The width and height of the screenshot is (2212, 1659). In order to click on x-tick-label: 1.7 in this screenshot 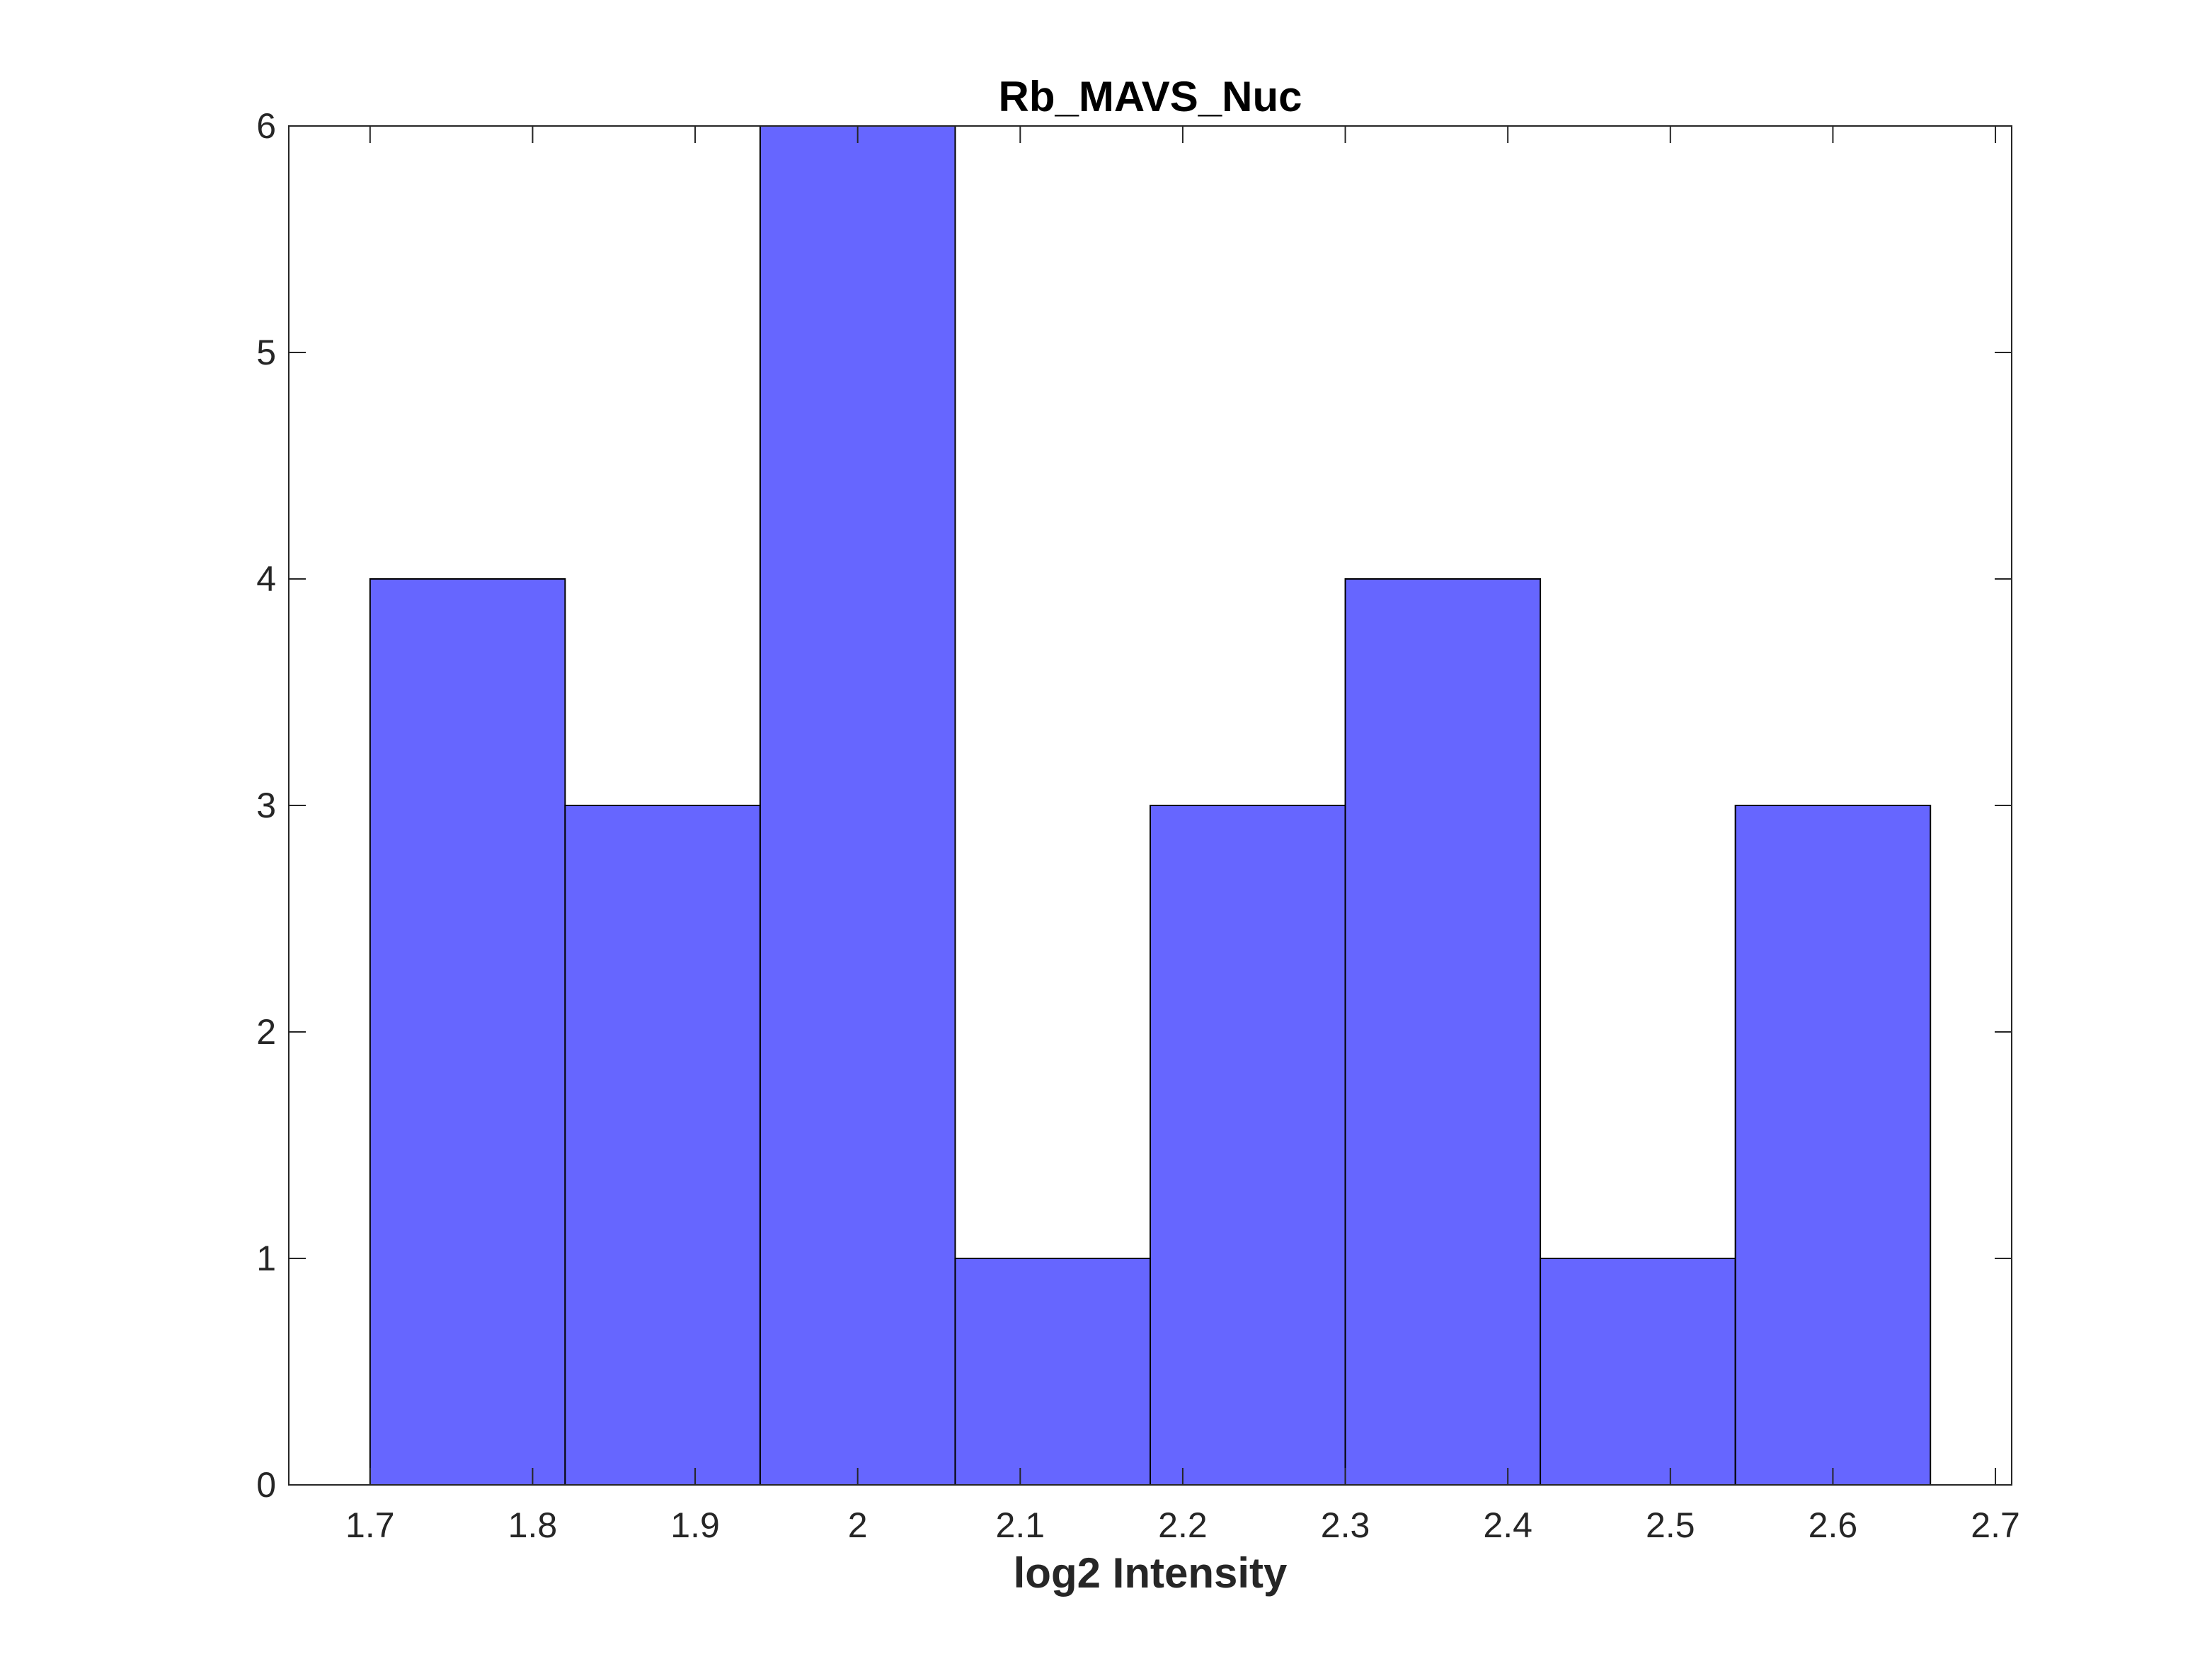, I will do `click(370, 1525)`.